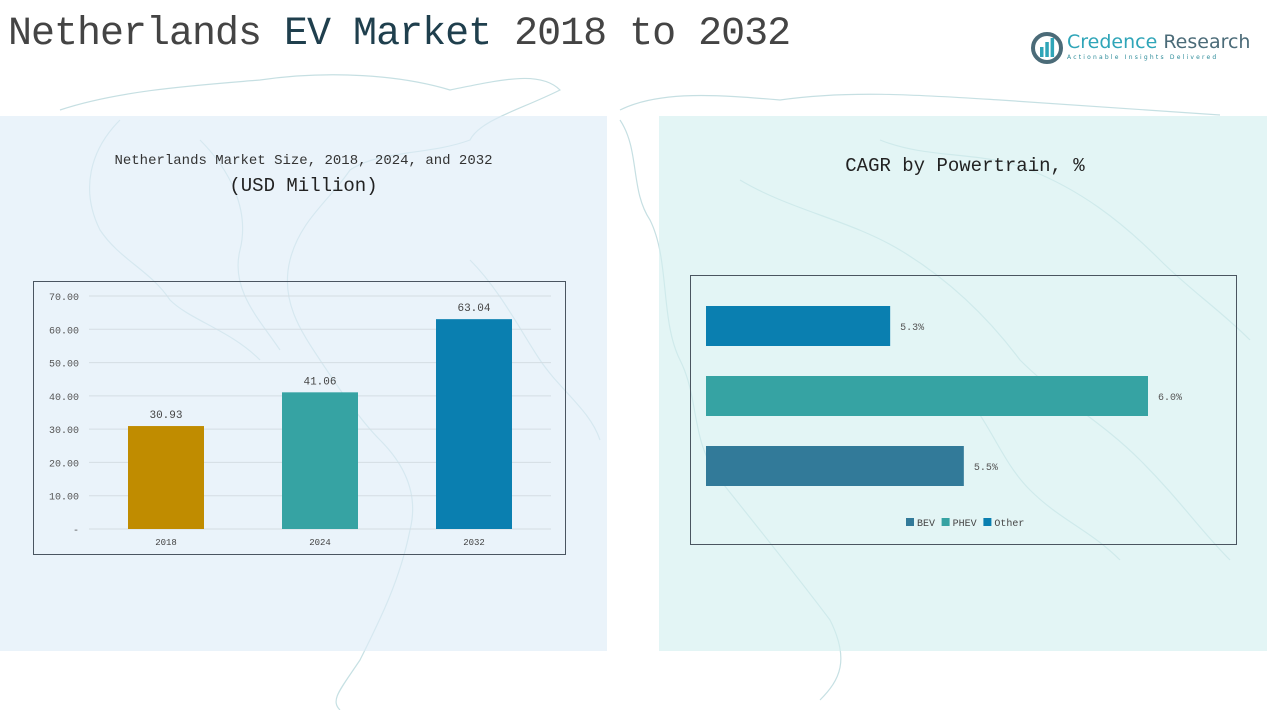  Describe the element at coordinates (166, 477) in the screenshot. I see `bar-2018` at that location.